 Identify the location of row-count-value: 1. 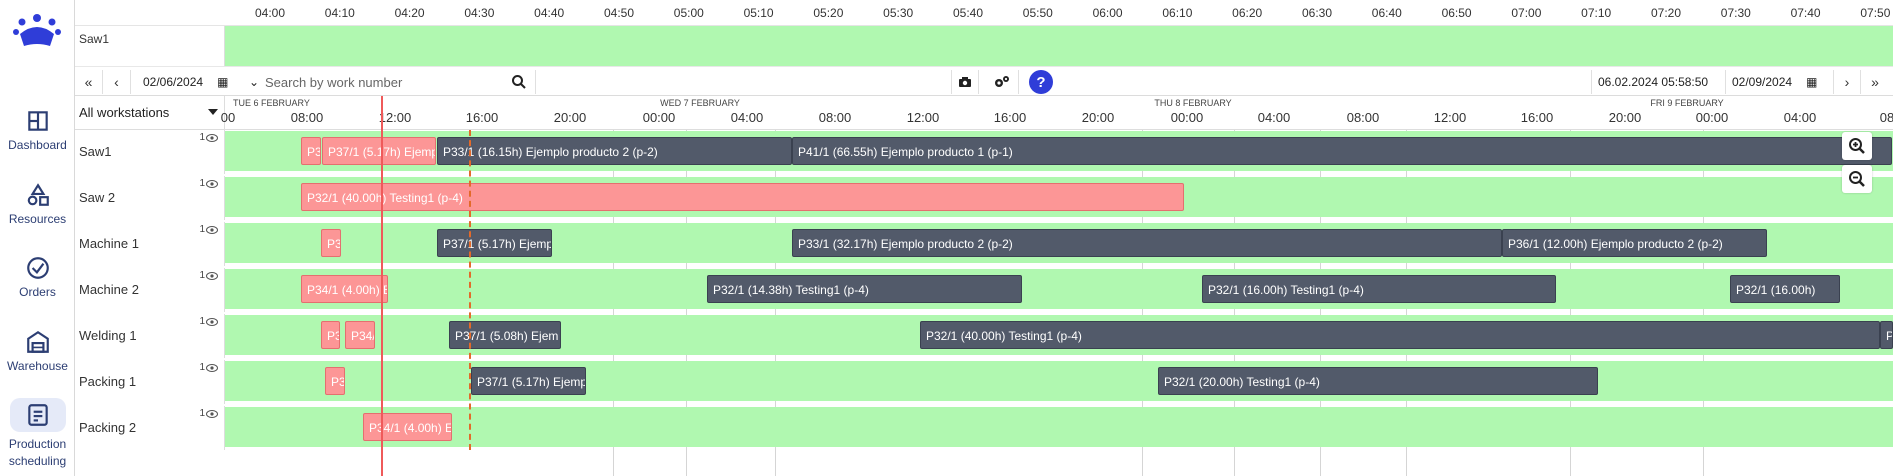
(202, 413).